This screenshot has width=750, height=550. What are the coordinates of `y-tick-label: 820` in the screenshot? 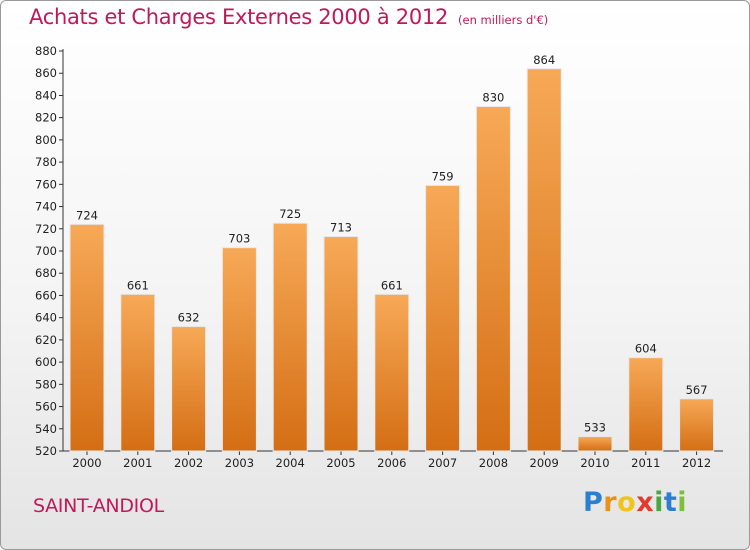 It's located at (46, 118).